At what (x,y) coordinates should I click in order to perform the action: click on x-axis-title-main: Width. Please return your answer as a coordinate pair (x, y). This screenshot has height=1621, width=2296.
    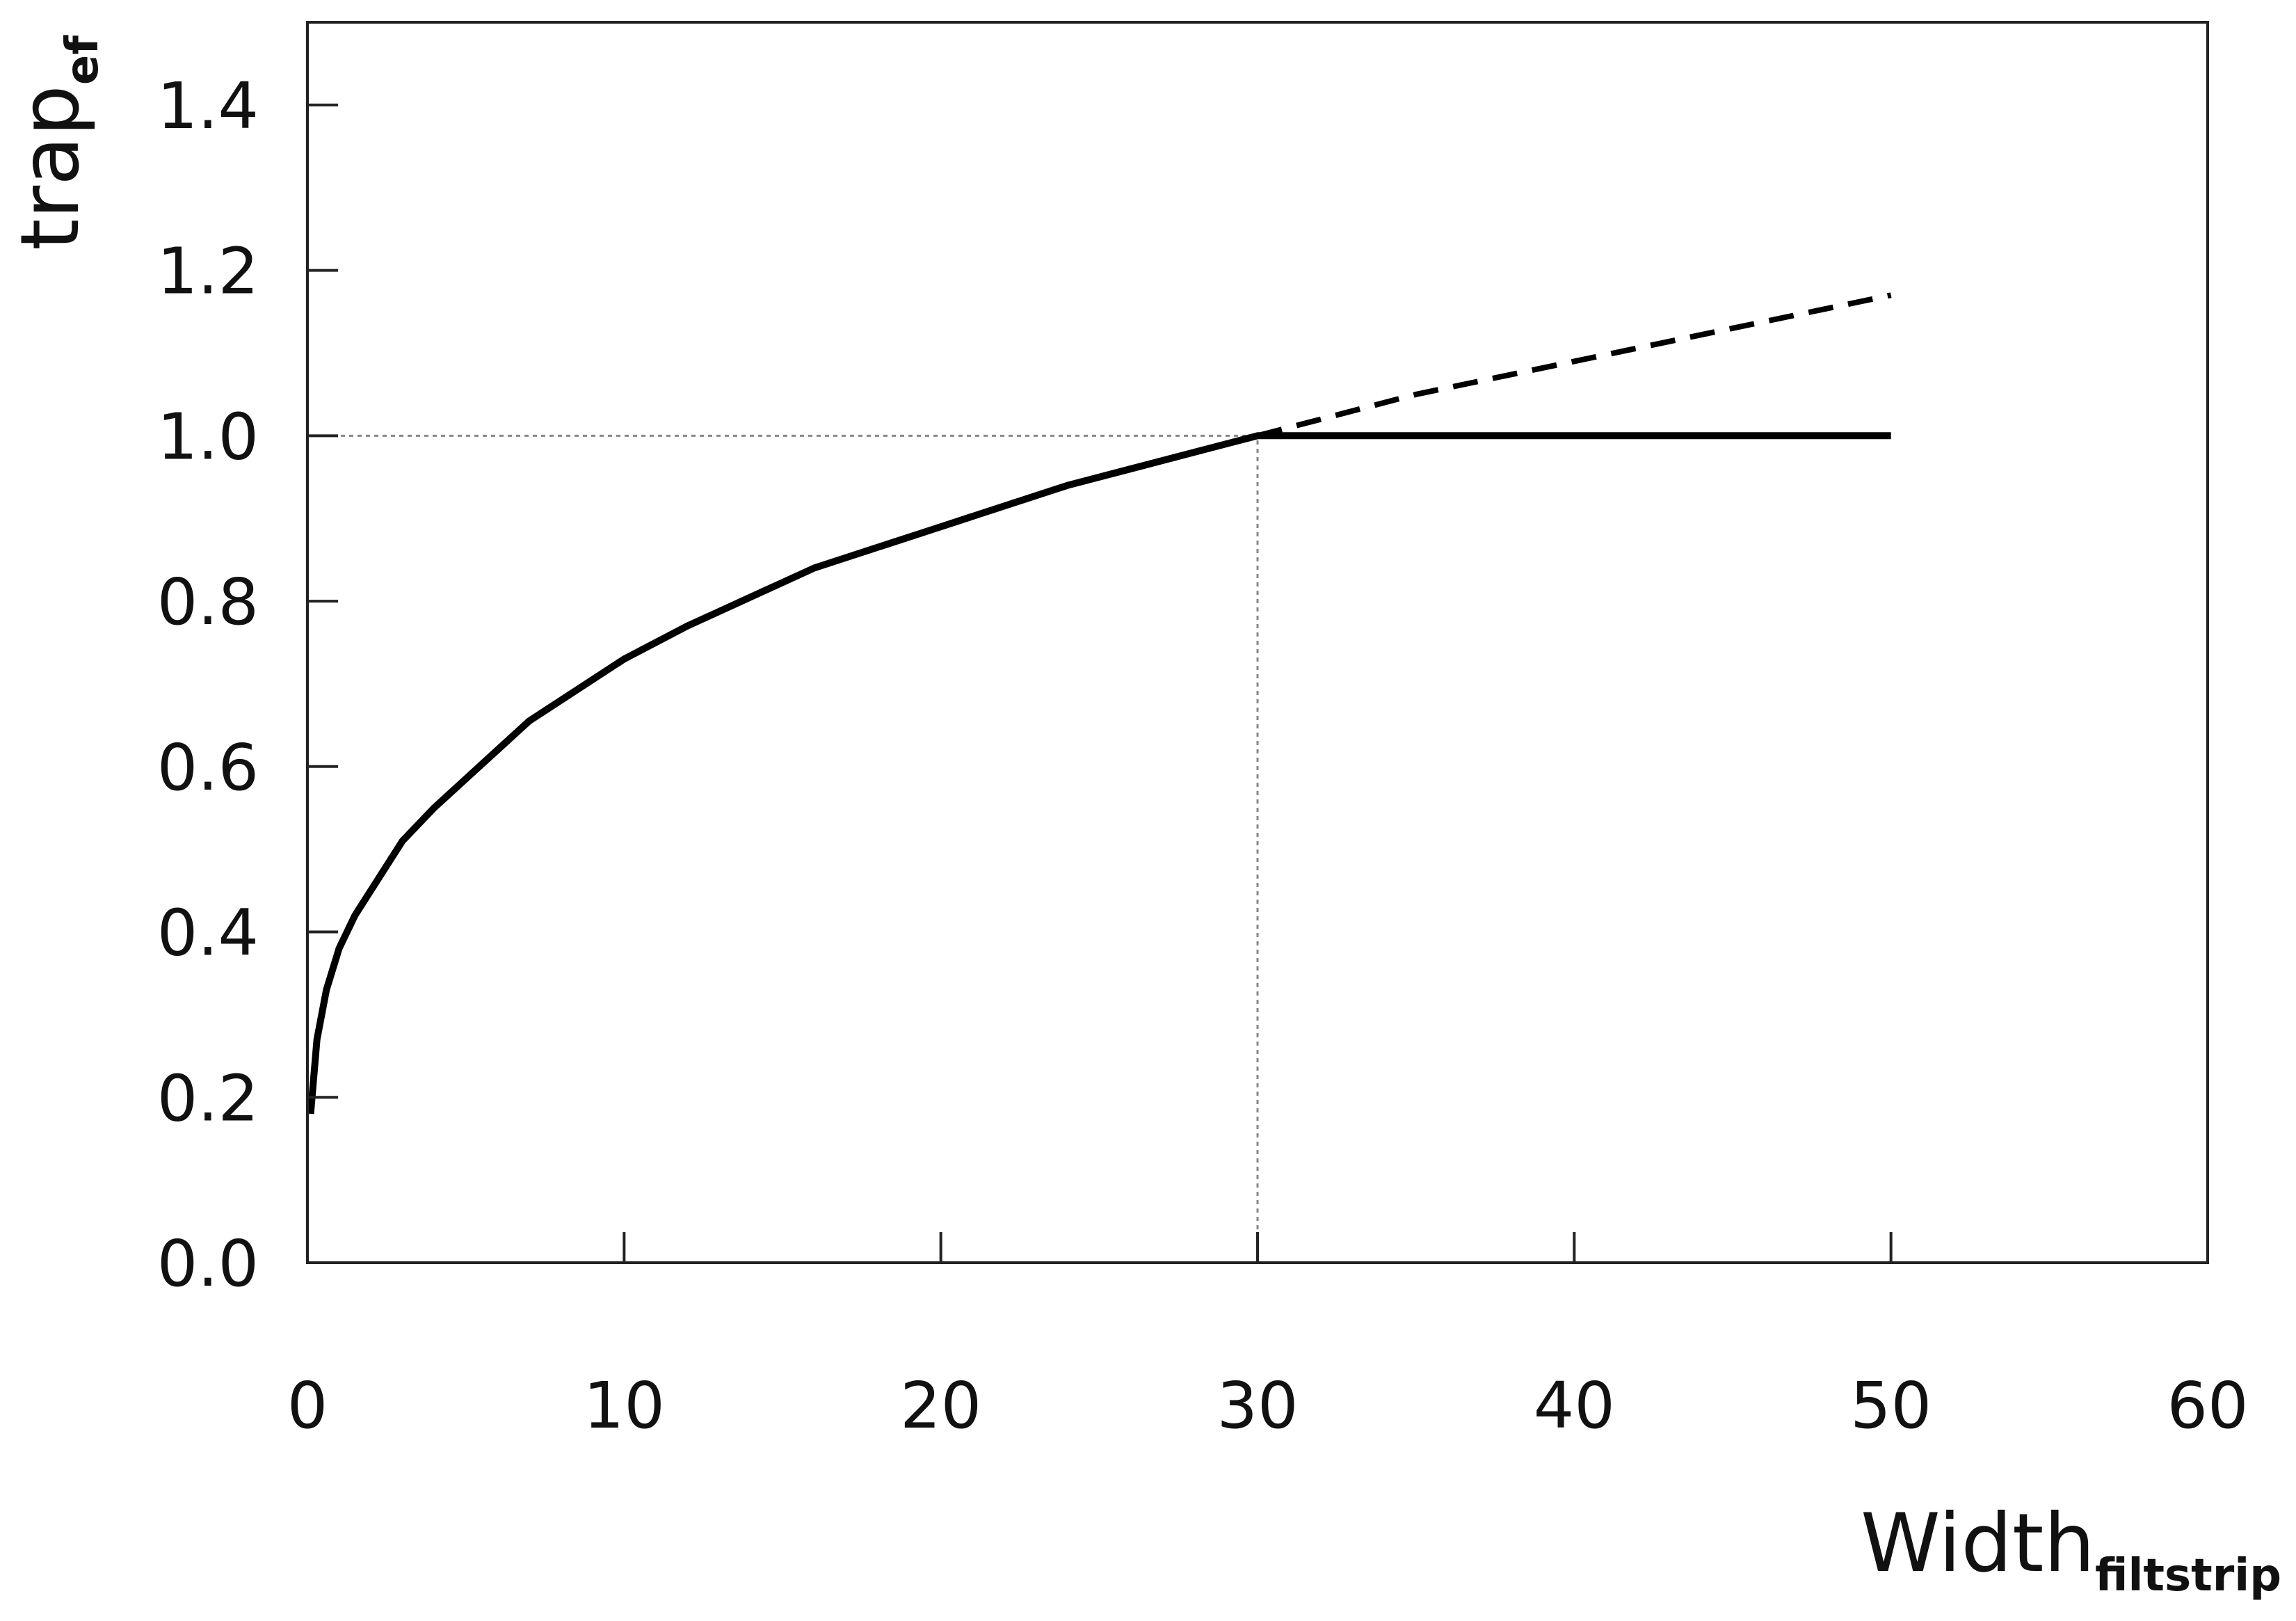
    Looking at the image, I should click on (1978, 1543).